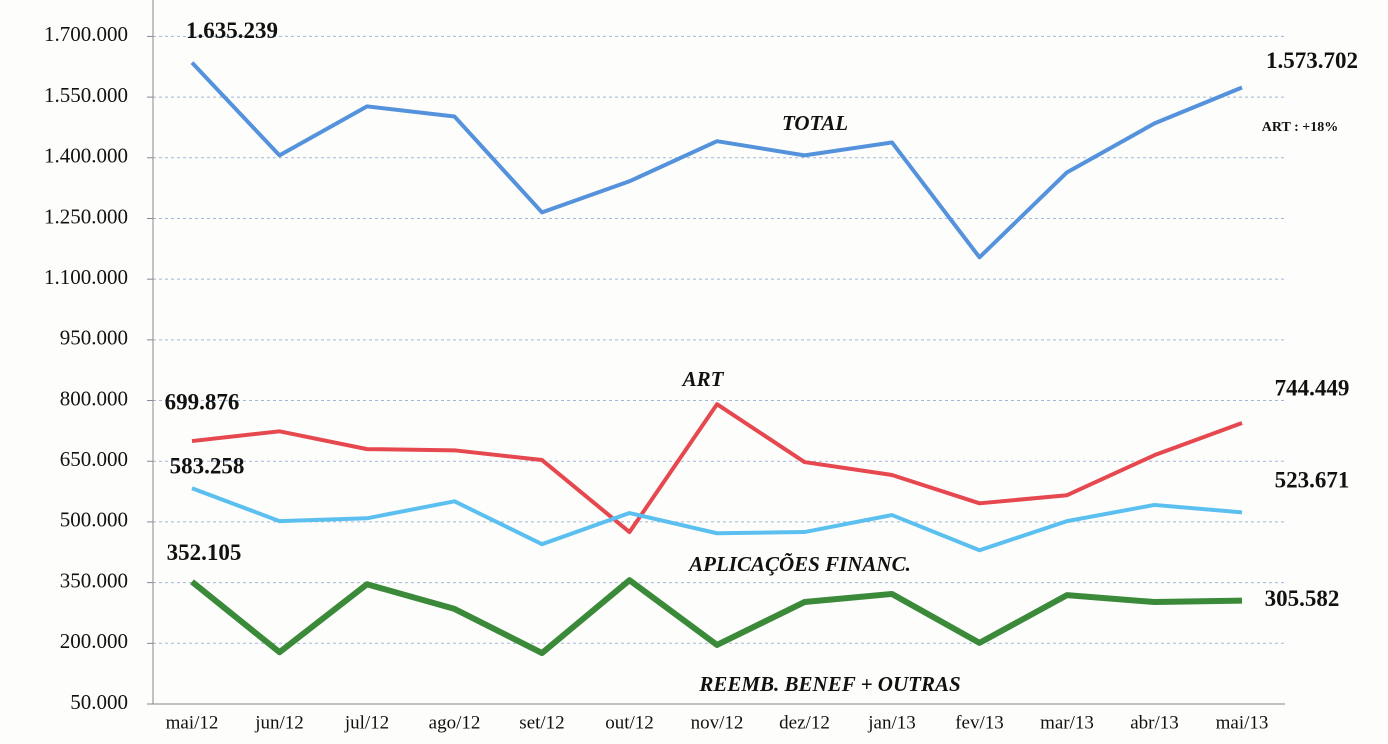 The height and width of the screenshot is (744, 1388). Describe the element at coordinates (94, 459) in the screenshot. I see `y-tick-label: 650.000` at that location.